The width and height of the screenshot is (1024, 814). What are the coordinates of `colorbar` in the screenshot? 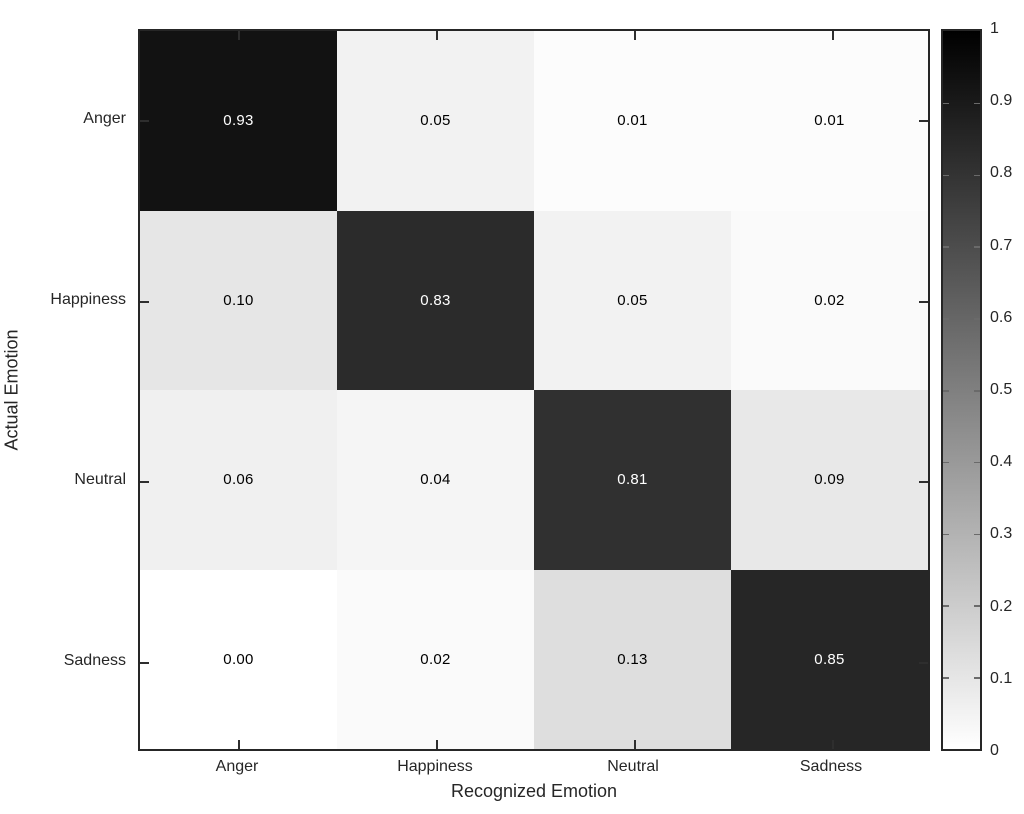 It's located at (961, 390).